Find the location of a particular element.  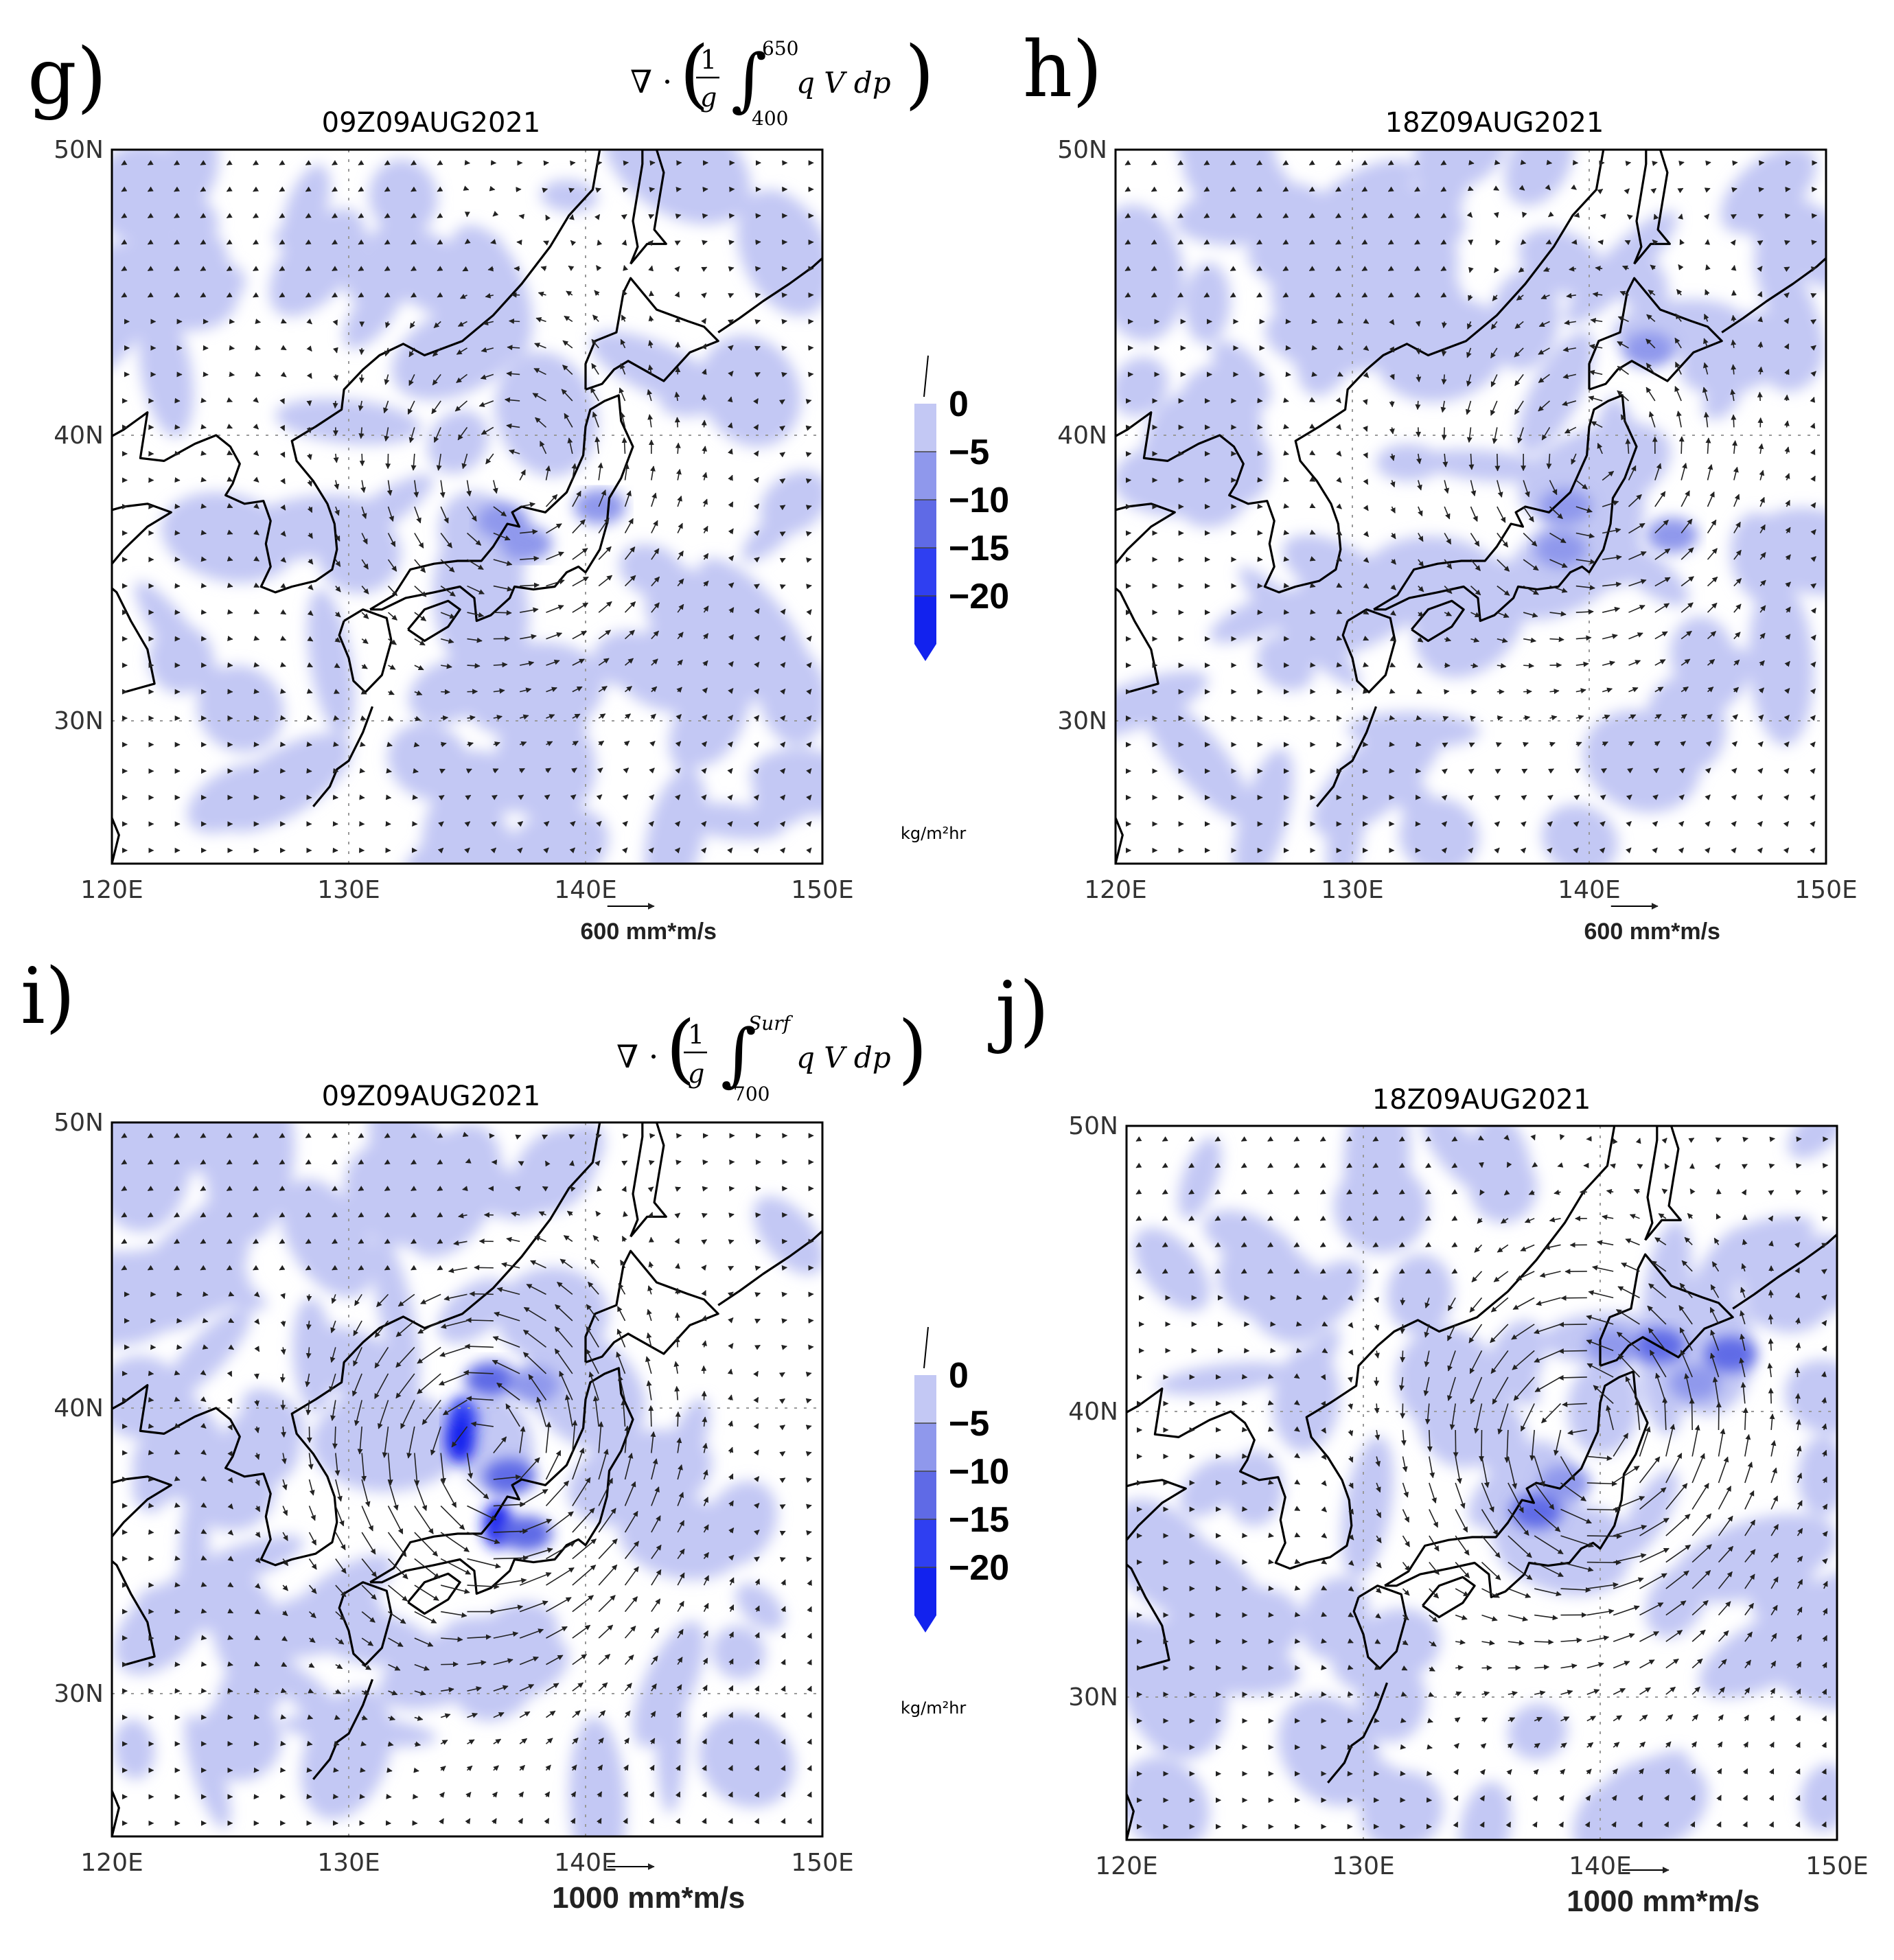

colorbar-upper: 0 −5 −10 −15 −20 kg/m²hr is located at coordinates (955, 599).